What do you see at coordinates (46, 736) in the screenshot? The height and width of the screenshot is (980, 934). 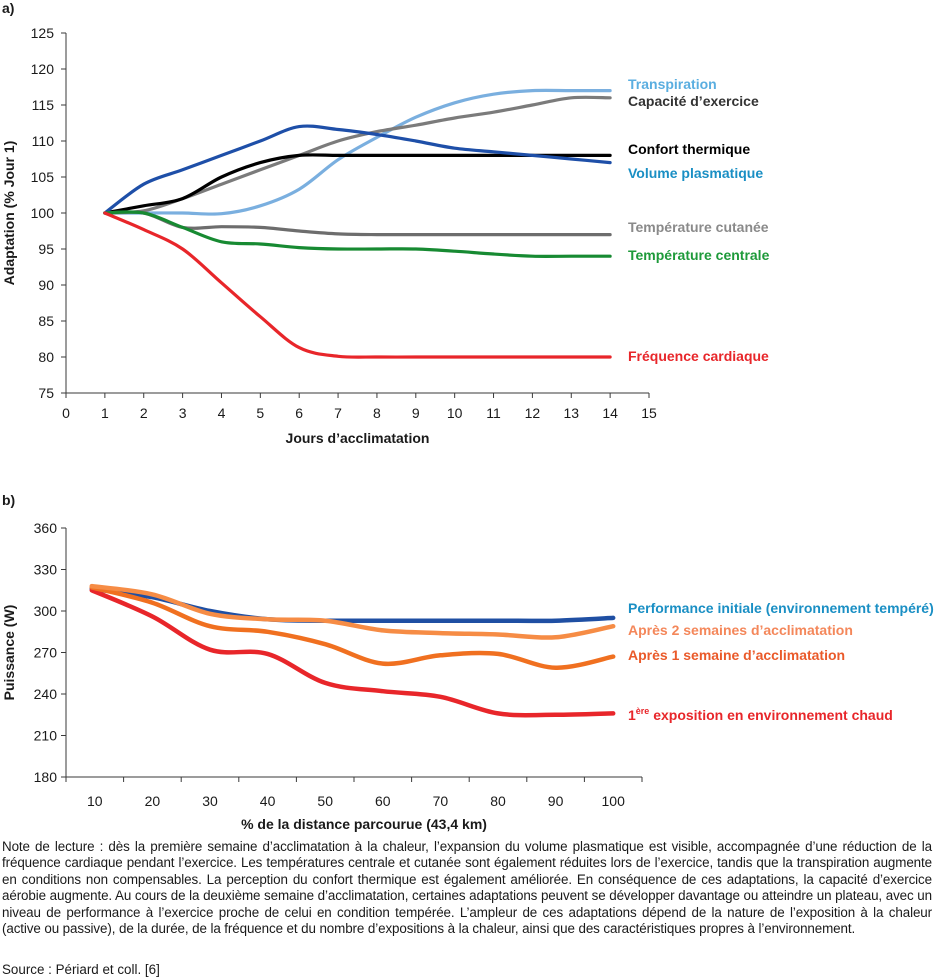 I see `y-tick-label: 210` at bounding box center [46, 736].